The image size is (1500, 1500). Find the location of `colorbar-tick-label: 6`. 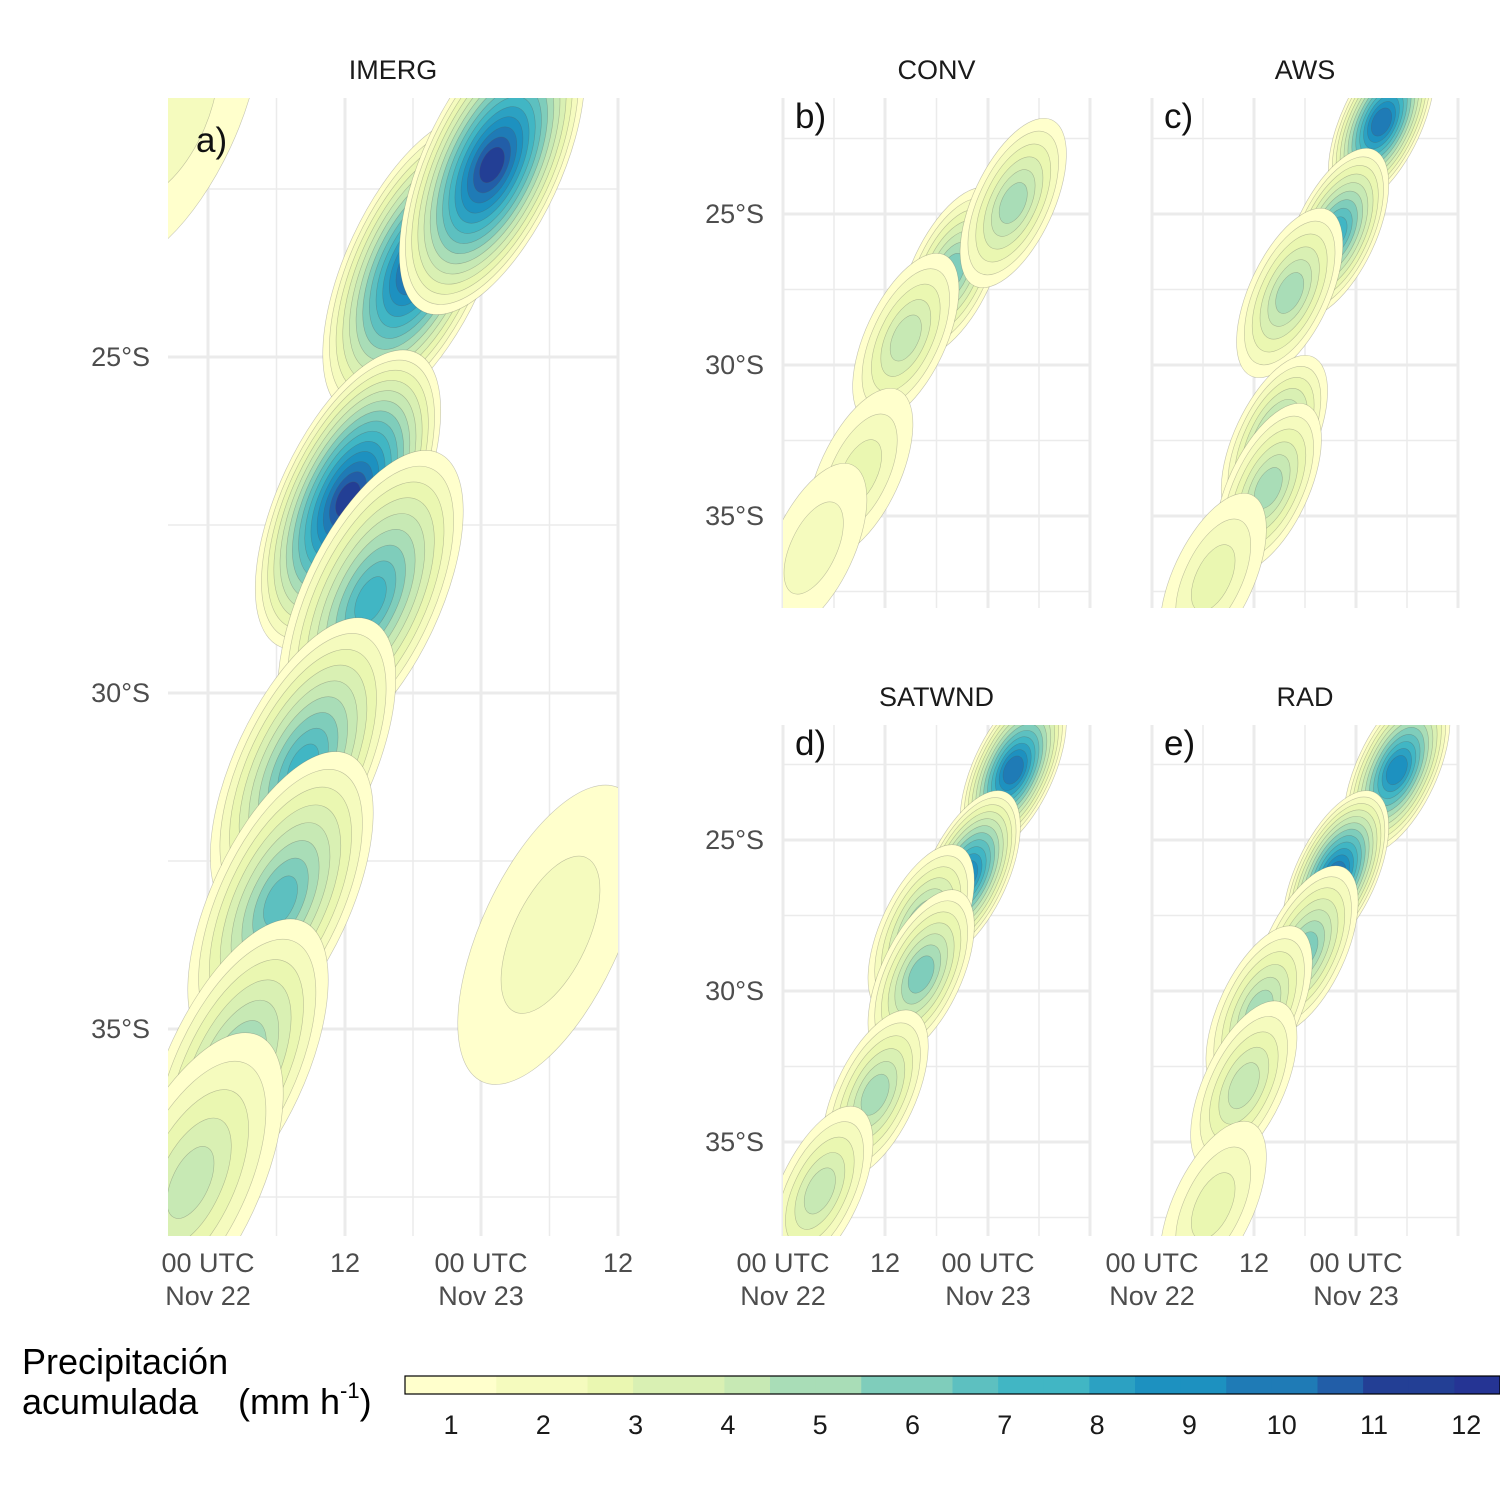

colorbar-tick-label: 6 is located at coordinates (912, 1425).